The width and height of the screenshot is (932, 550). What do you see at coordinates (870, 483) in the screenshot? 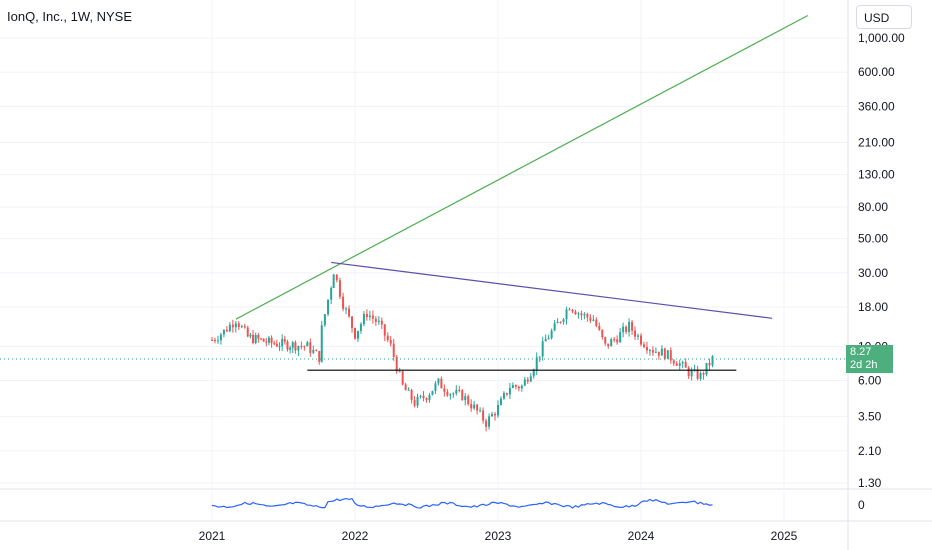
I see `price-tick-label: 1.30` at bounding box center [870, 483].